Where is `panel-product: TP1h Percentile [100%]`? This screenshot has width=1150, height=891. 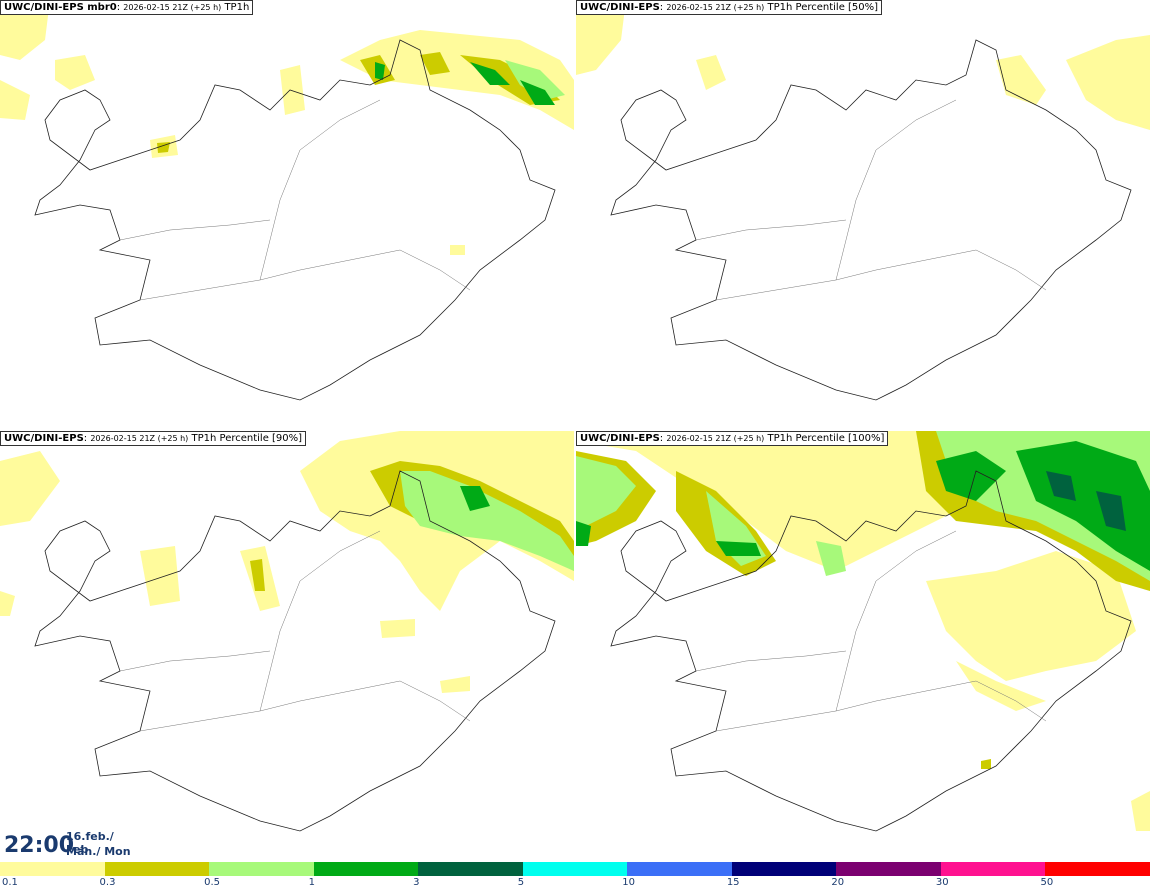
panel-product: TP1h Percentile [100%] is located at coordinates (826, 438).